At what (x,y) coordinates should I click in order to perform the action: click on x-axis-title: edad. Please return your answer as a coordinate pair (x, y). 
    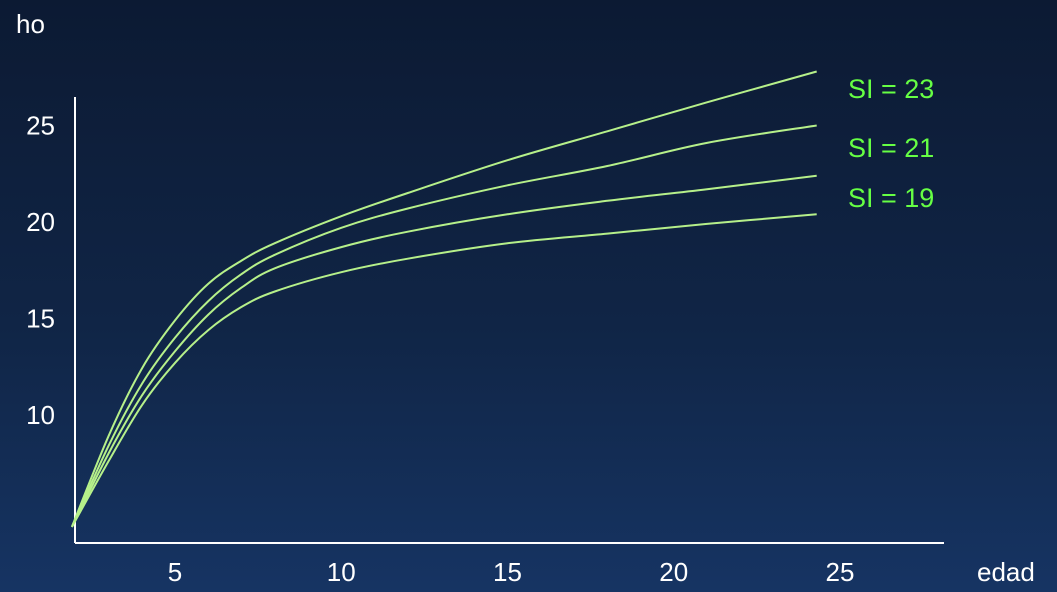
    Looking at the image, I should click on (1006, 572).